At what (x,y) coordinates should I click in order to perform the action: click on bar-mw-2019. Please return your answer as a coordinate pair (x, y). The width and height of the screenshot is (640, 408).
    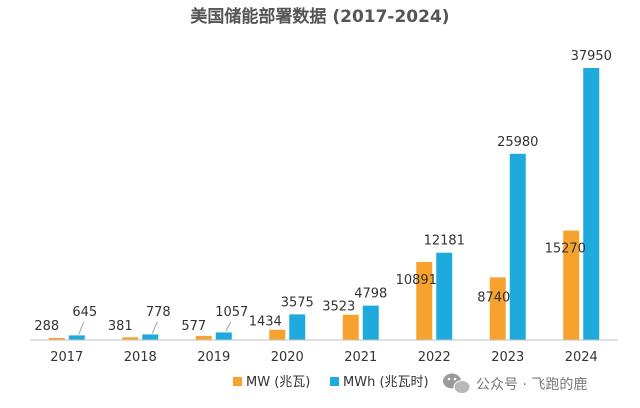
    Looking at the image, I should click on (203, 337).